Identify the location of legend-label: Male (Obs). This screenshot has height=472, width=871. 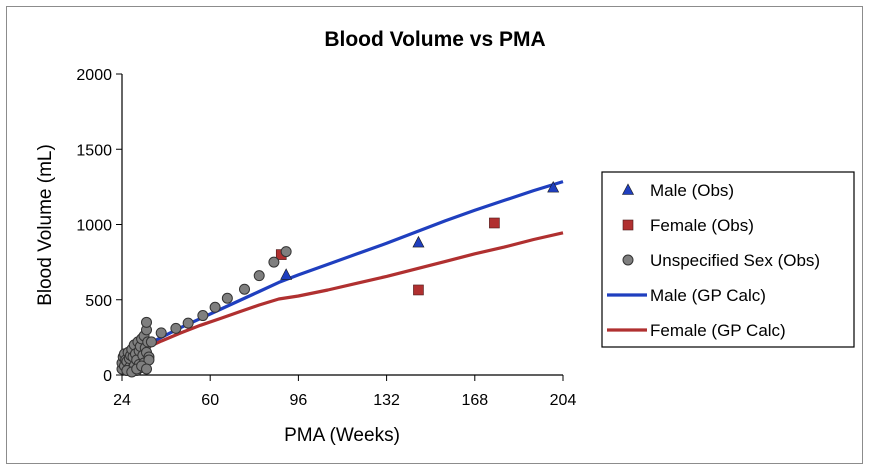
(692, 190).